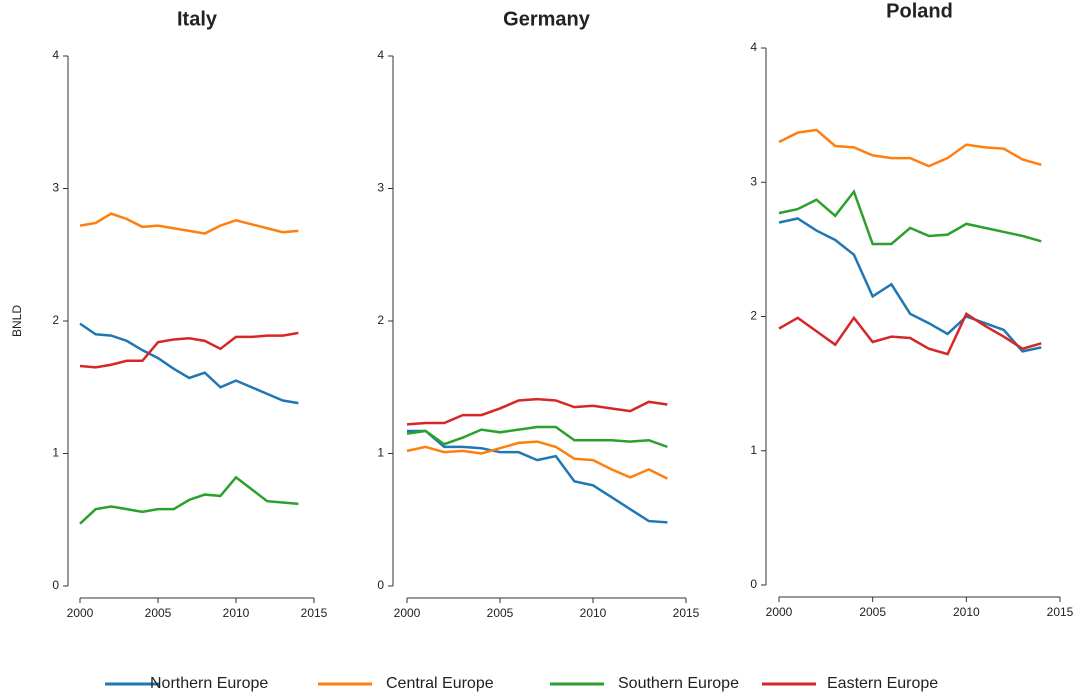 The height and width of the screenshot is (698, 1076). I want to click on chart-title: Germany, so click(547, 19).